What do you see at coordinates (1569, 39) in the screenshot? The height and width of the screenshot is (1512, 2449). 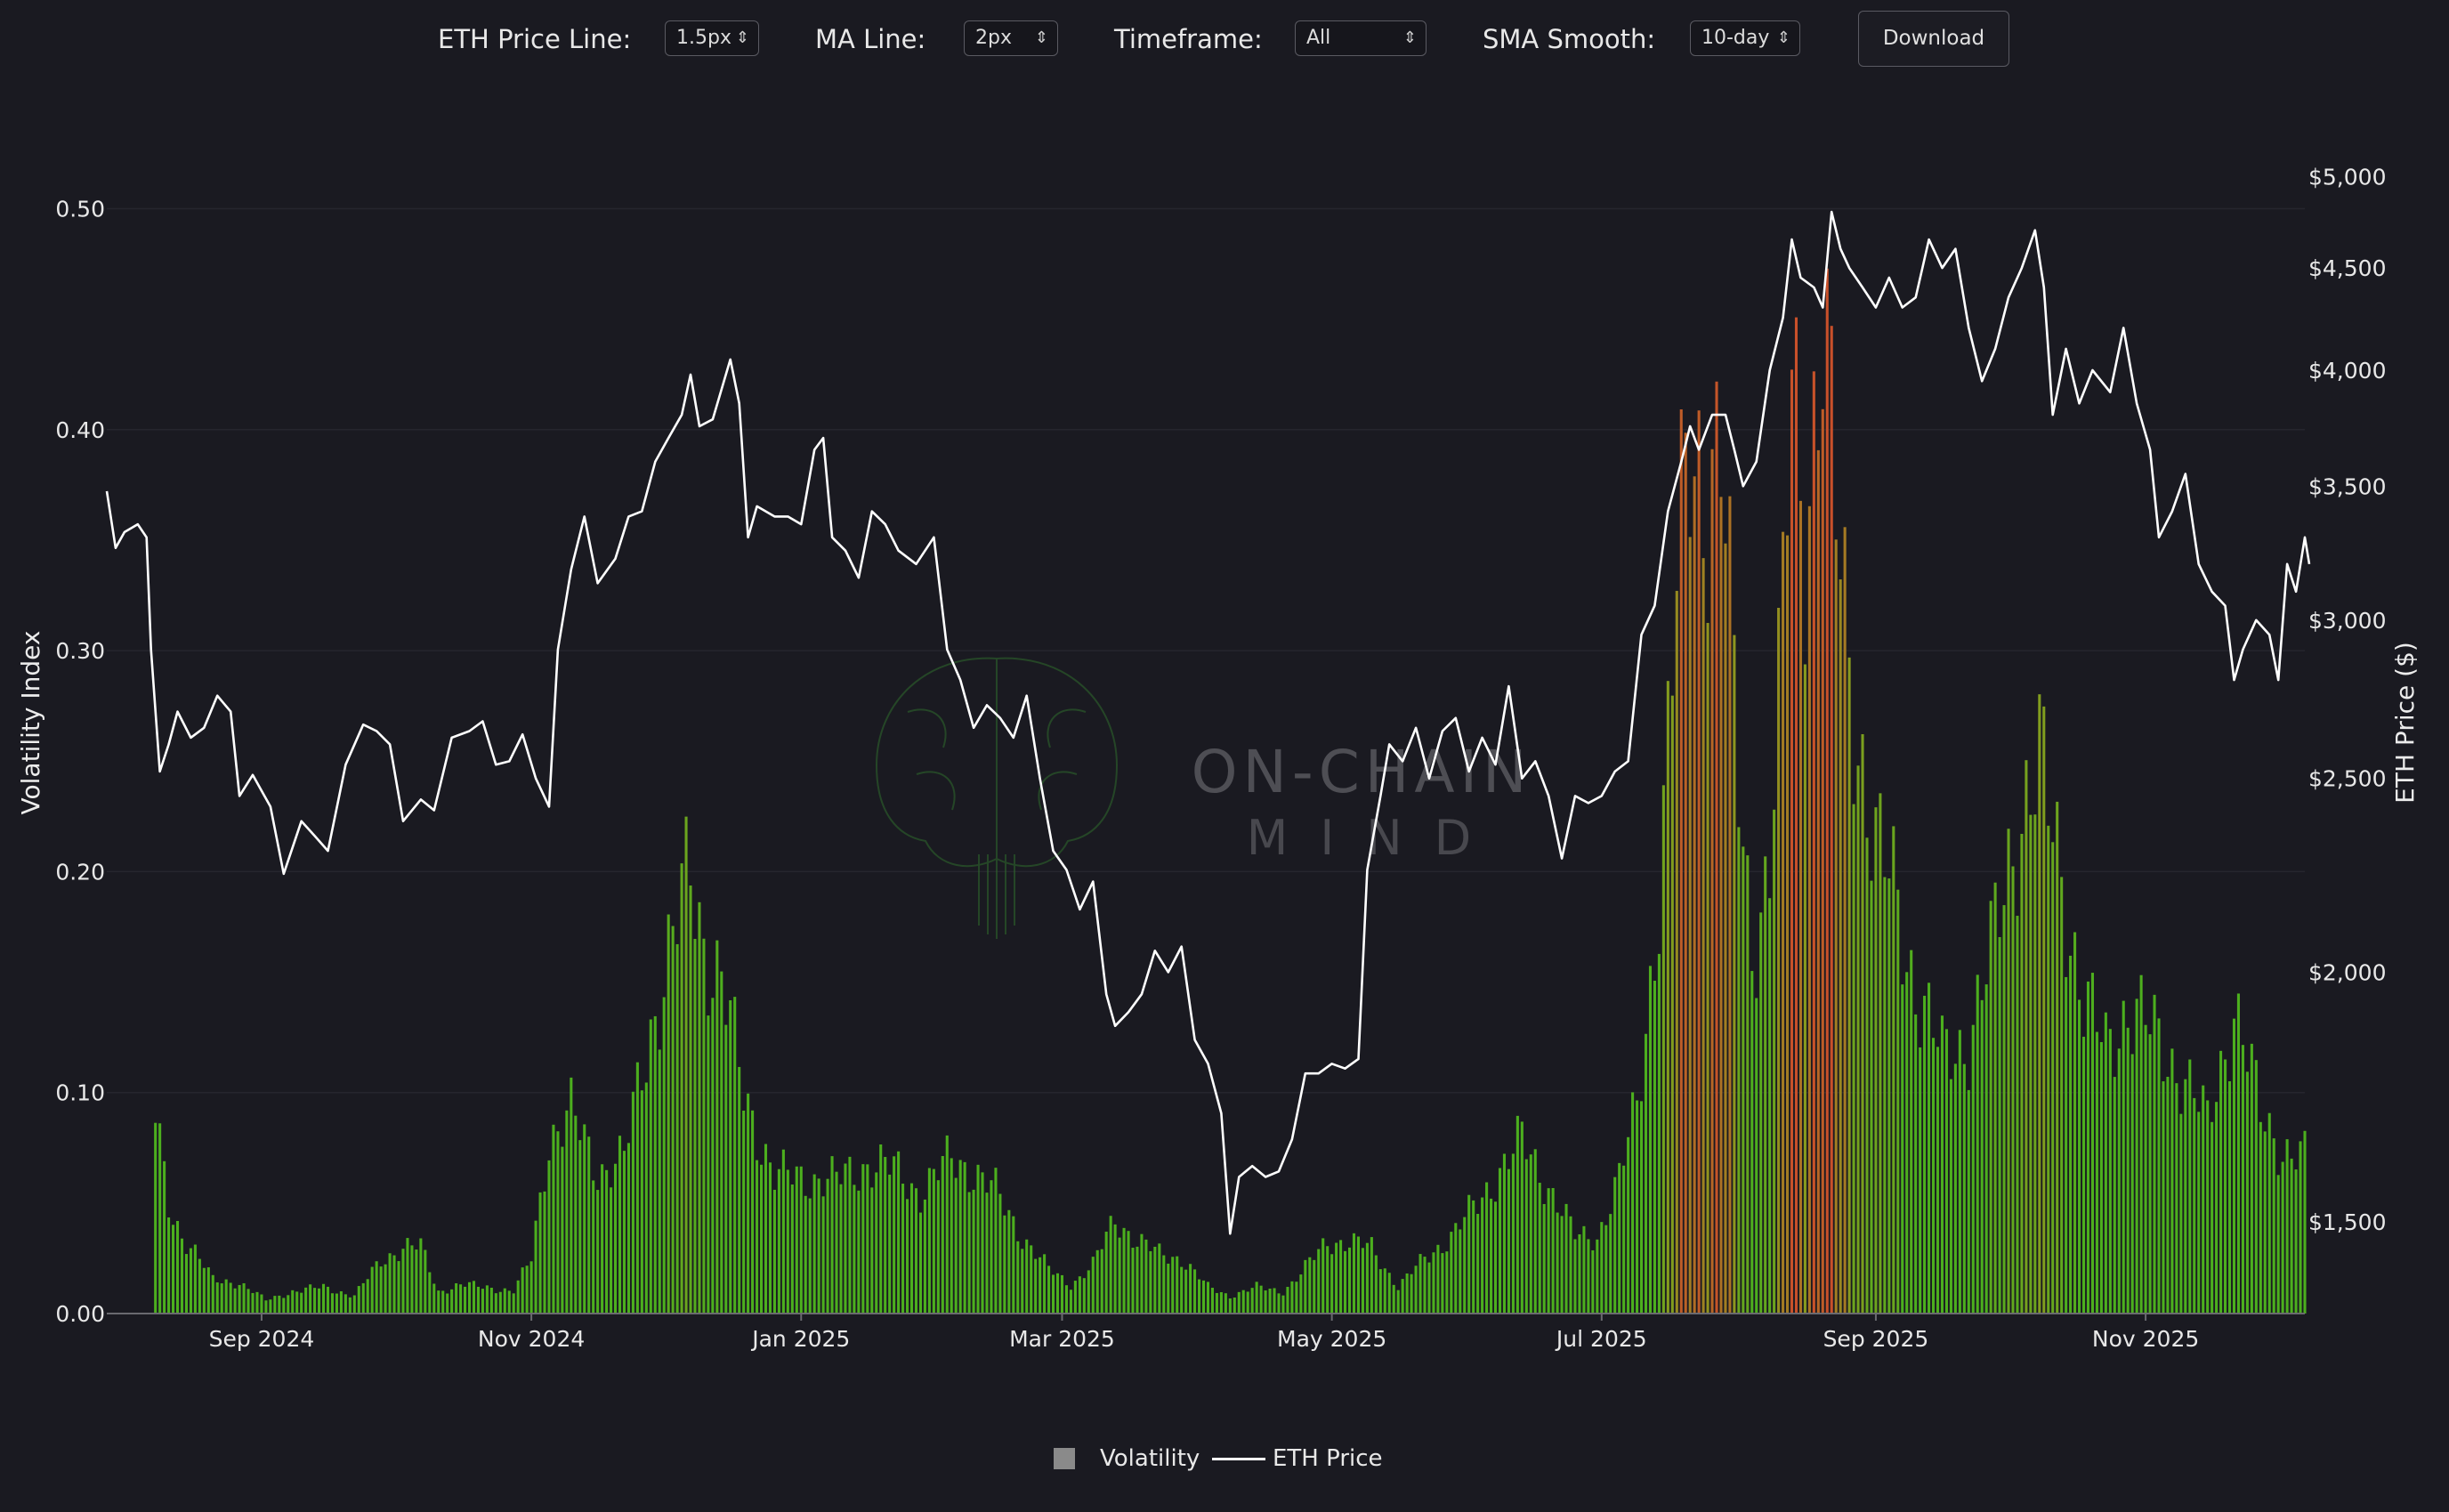 I see `sma-smooth-label: SMA Smooth:` at bounding box center [1569, 39].